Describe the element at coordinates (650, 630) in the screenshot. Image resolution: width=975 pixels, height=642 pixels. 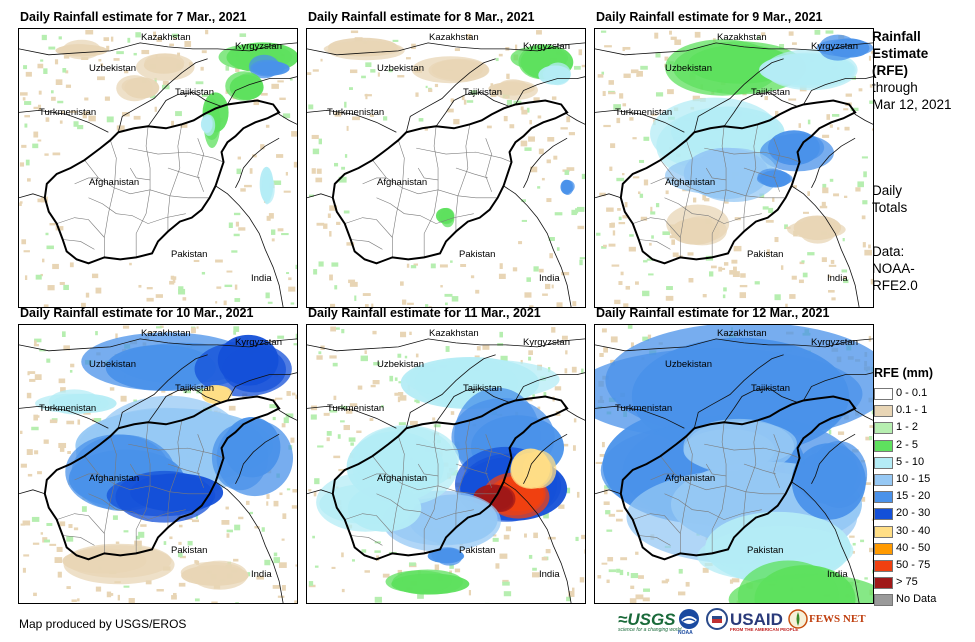
I see `usgs-tagline: science for a changing world` at that location.